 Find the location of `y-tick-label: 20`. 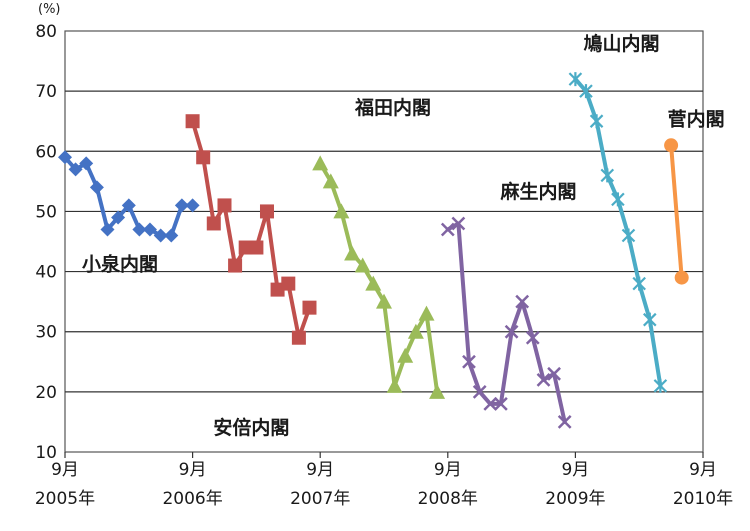

y-tick-label: 20 is located at coordinates (46, 393).